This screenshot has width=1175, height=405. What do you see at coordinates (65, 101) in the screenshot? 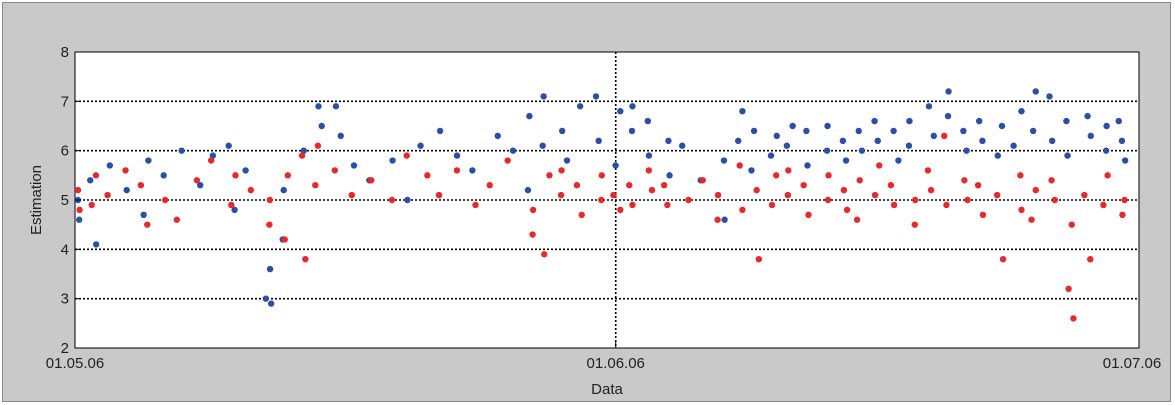
I see `y-tick-label: 7` at bounding box center [65, 101].